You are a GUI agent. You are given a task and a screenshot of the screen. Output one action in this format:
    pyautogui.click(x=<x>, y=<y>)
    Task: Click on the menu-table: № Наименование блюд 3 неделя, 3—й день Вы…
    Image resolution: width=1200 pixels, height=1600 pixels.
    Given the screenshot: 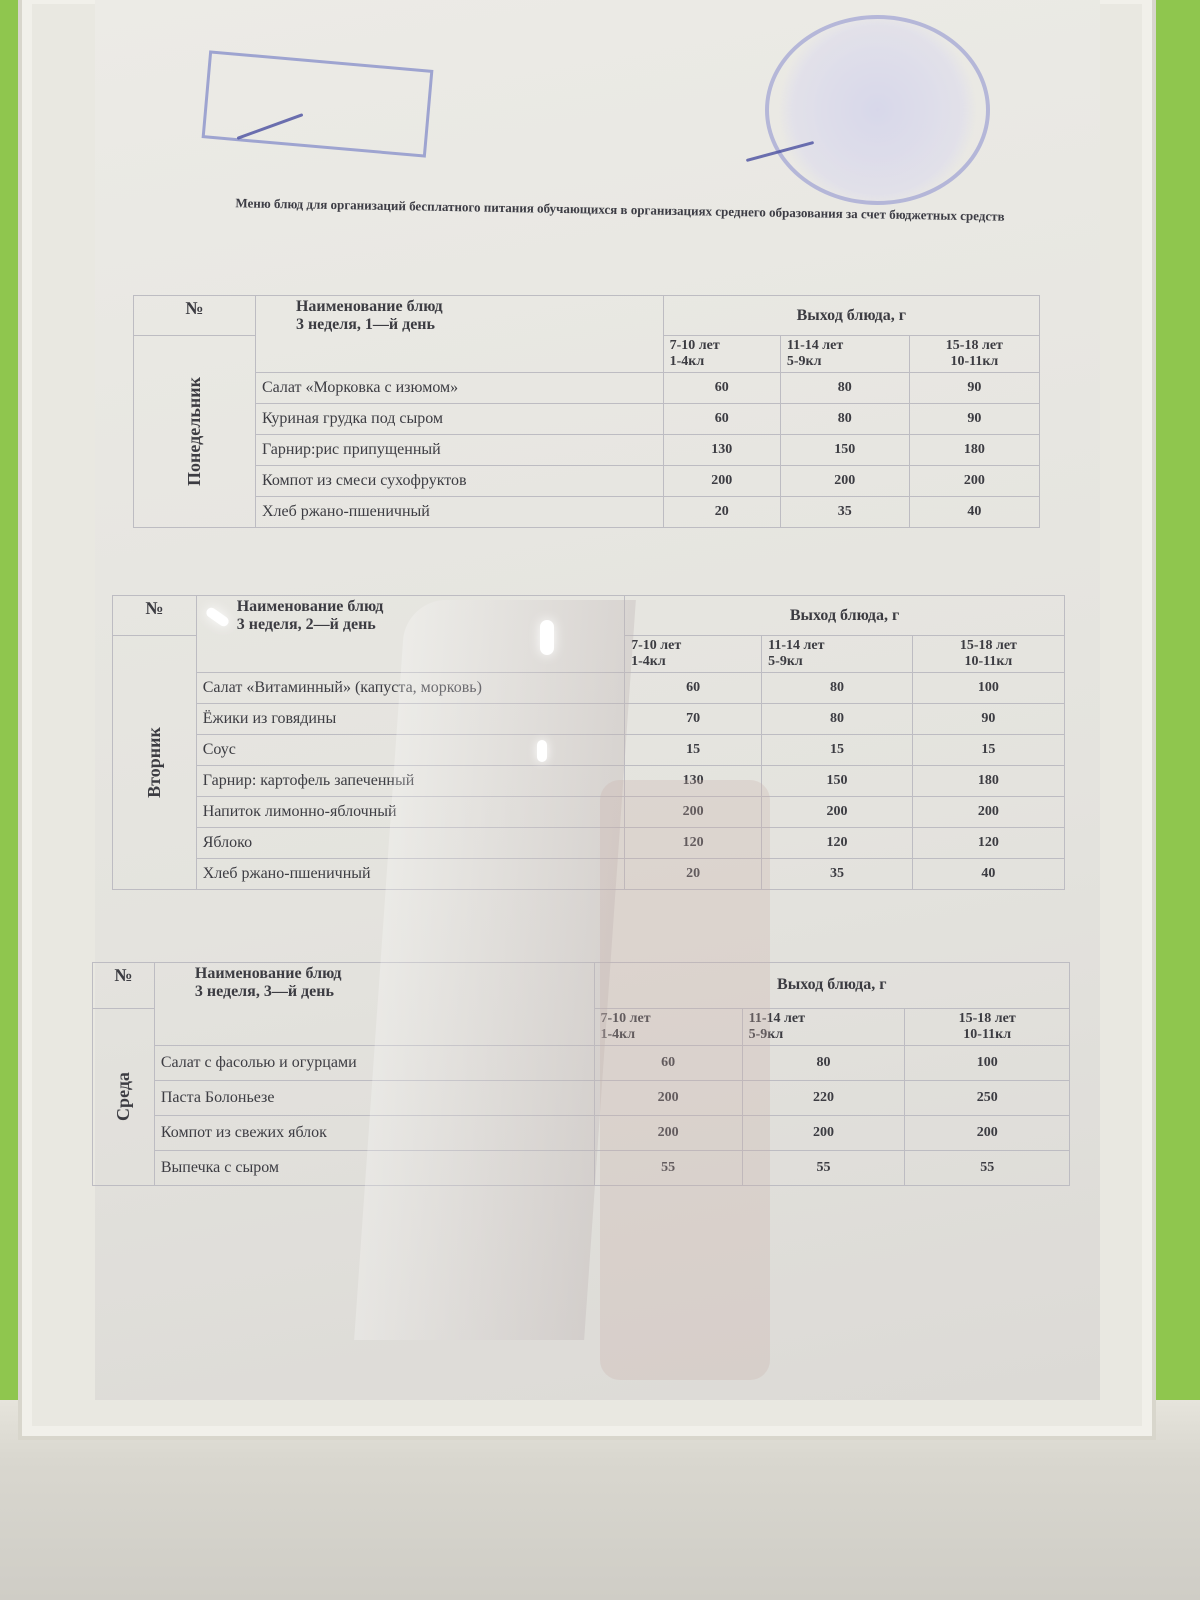 What is the action you would take?
    pyautogui.click(x=581, y=1074)
    